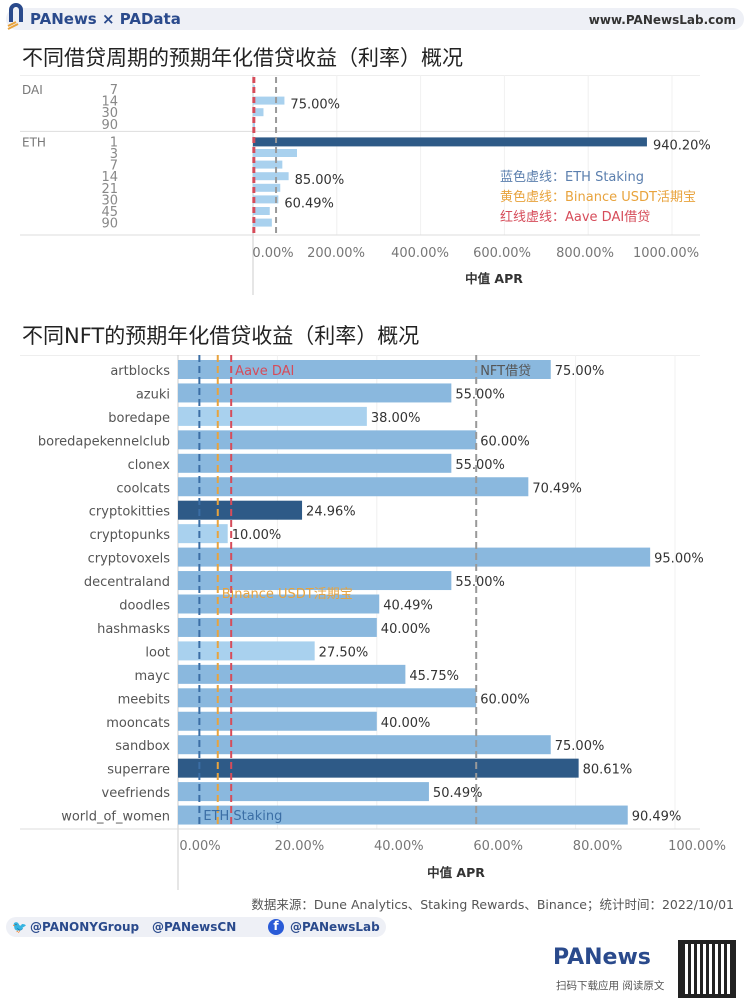 The width and height of the screenshot is (750, 1006). What do you see at coordinates (335, 927) in the screenshot?
I see `facebook-handle: @PANewsLab` at bounding box center [335, 927].